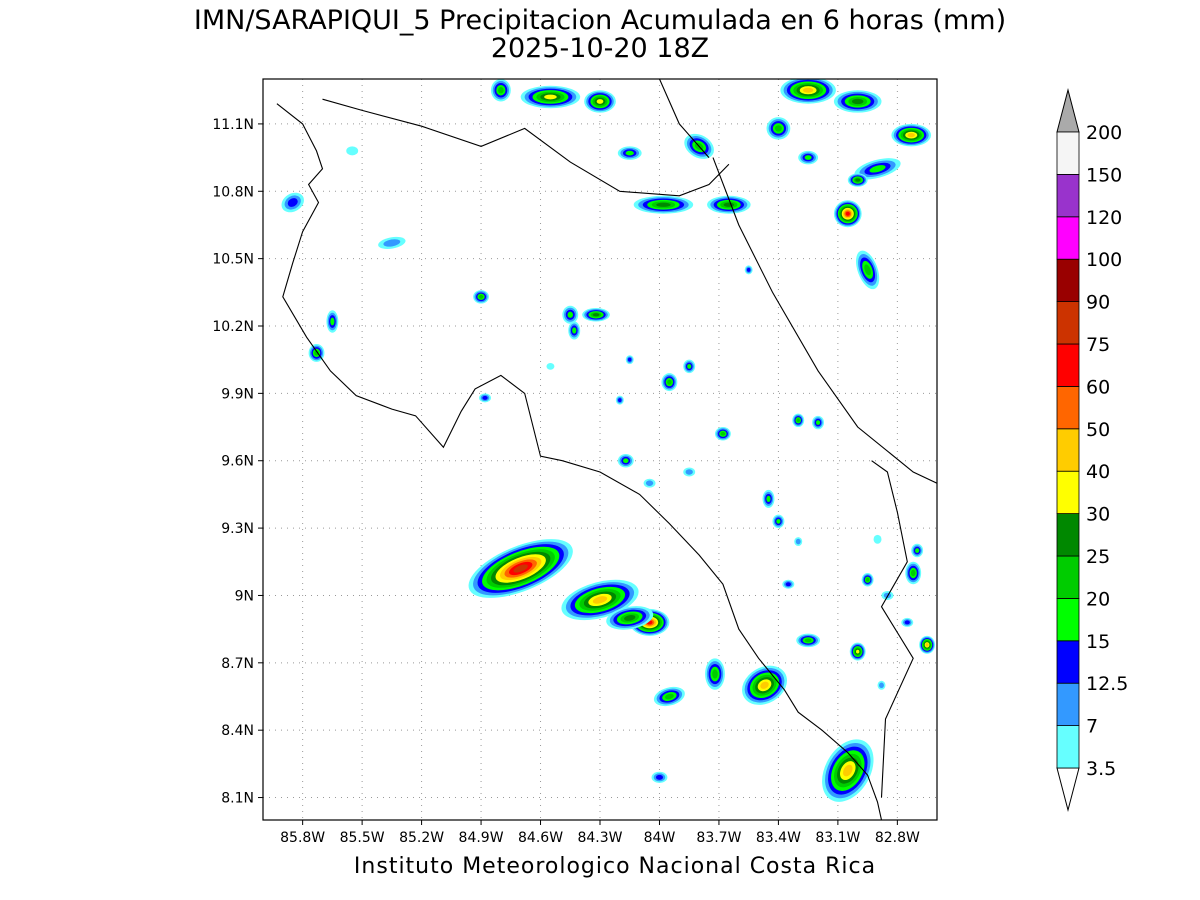  What do you see at coordinates (1098, 599) in the screenshot?
I see `colorbar-label: 20` at bounding box center [1098, 599].